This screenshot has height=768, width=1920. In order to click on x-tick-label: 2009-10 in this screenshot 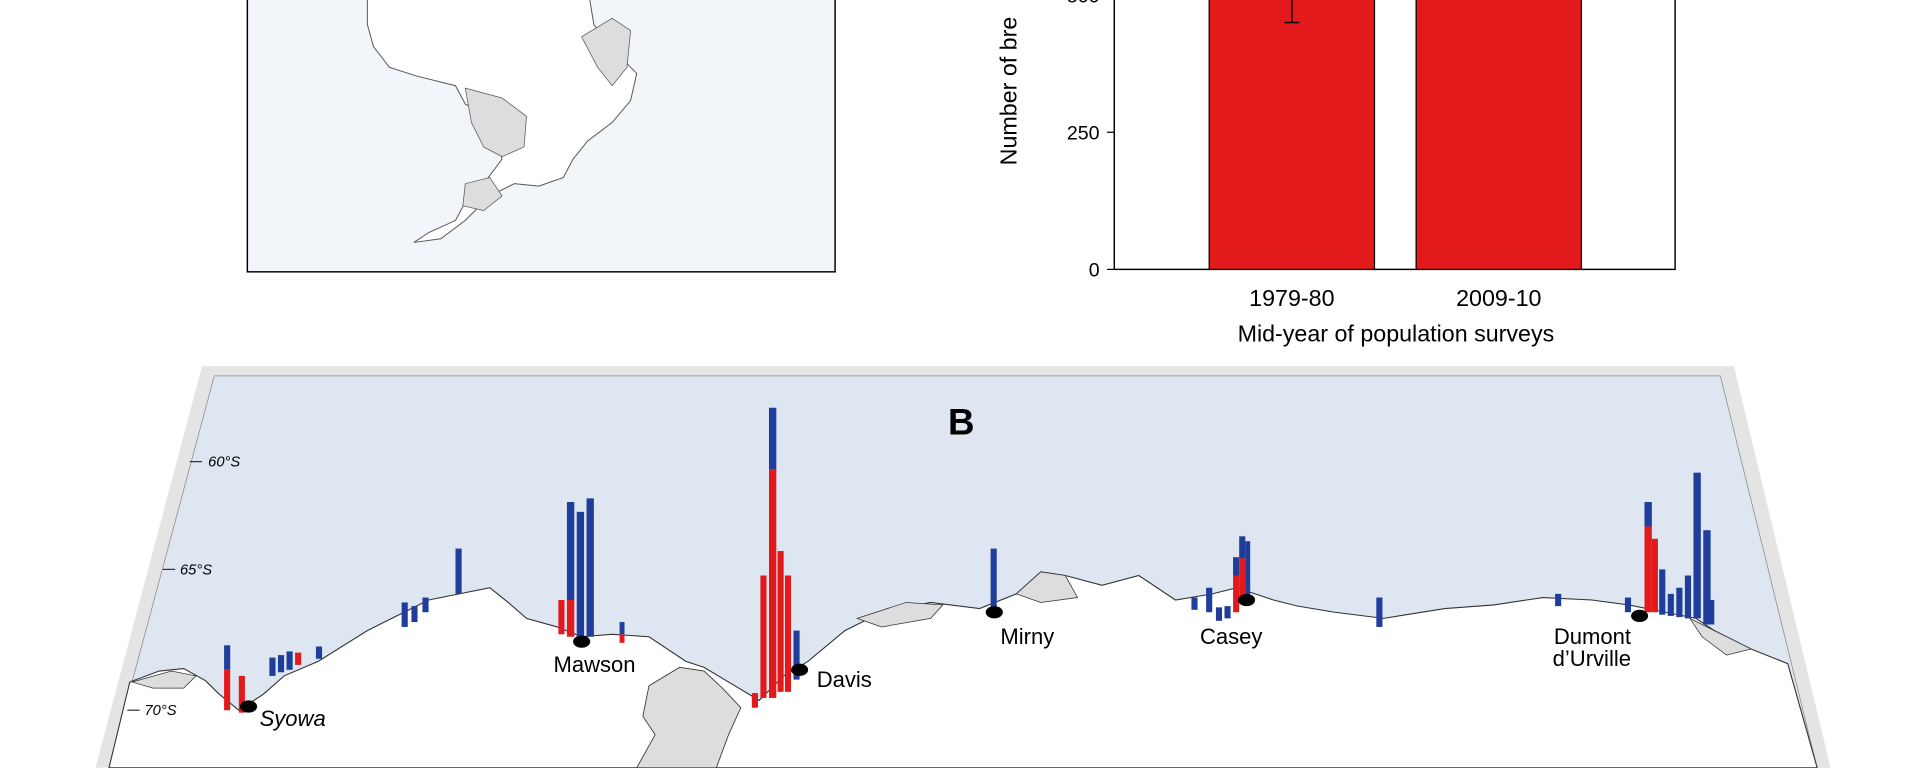, I will do `click(1498, 298)`.